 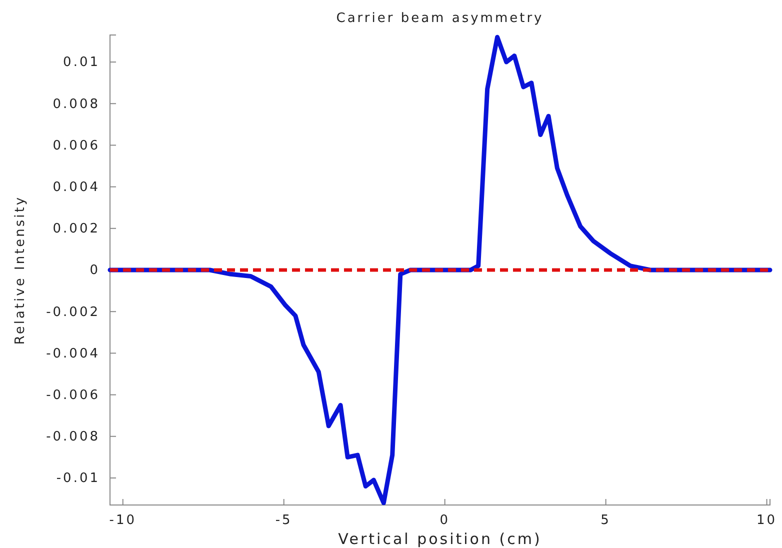 I want to click on y-tick-label: 0.002, so click(x=76, y=229).